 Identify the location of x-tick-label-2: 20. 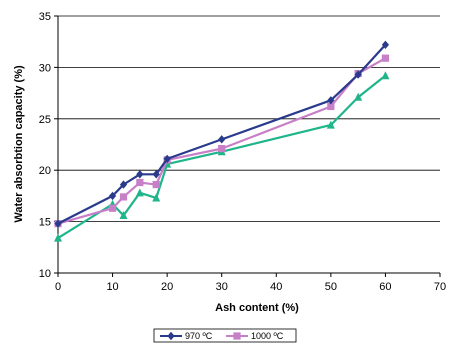
(167, 287).